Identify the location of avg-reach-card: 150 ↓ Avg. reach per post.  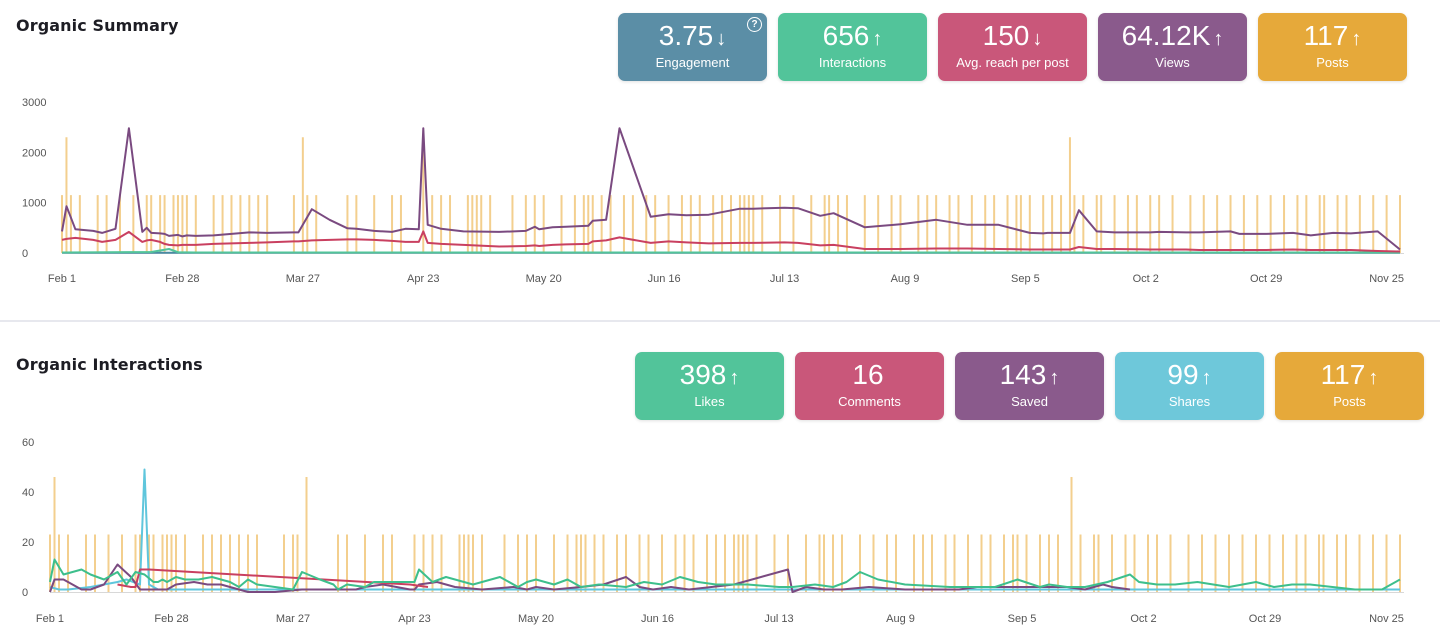
(1012, 47).